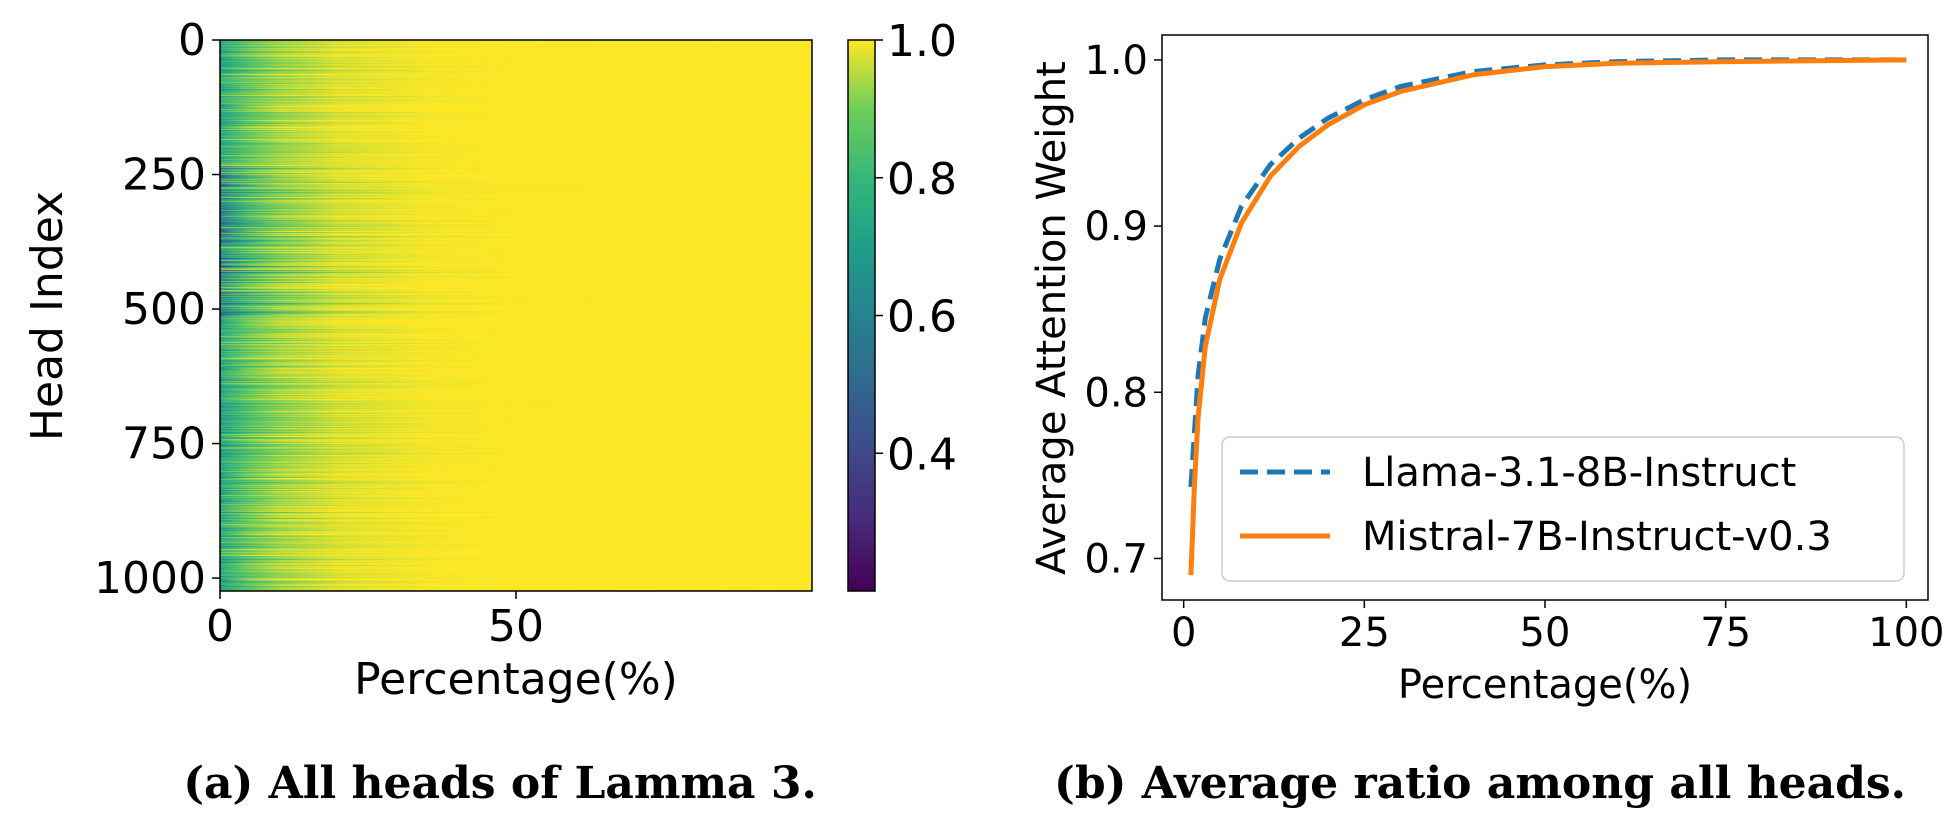  I want to click on line-y-tick-label: 0.7, so click(1116, 559).